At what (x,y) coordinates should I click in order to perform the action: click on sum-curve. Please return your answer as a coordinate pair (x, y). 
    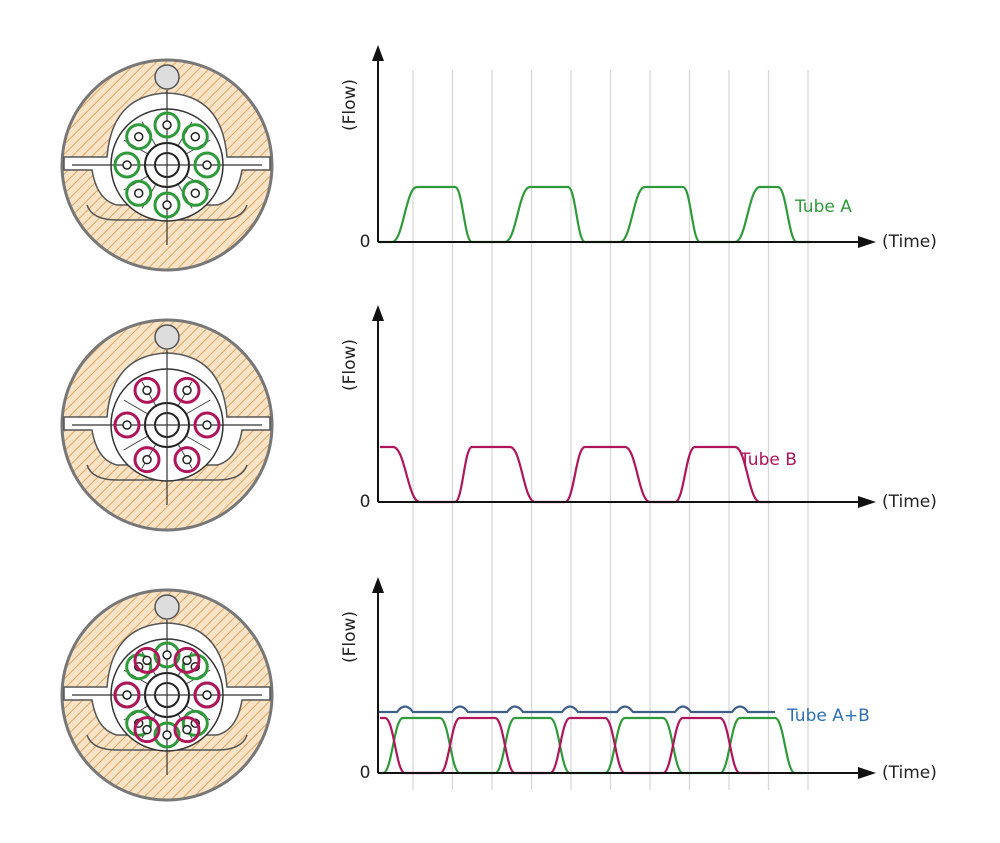
    Looking at the image, I should click on (576, 709).